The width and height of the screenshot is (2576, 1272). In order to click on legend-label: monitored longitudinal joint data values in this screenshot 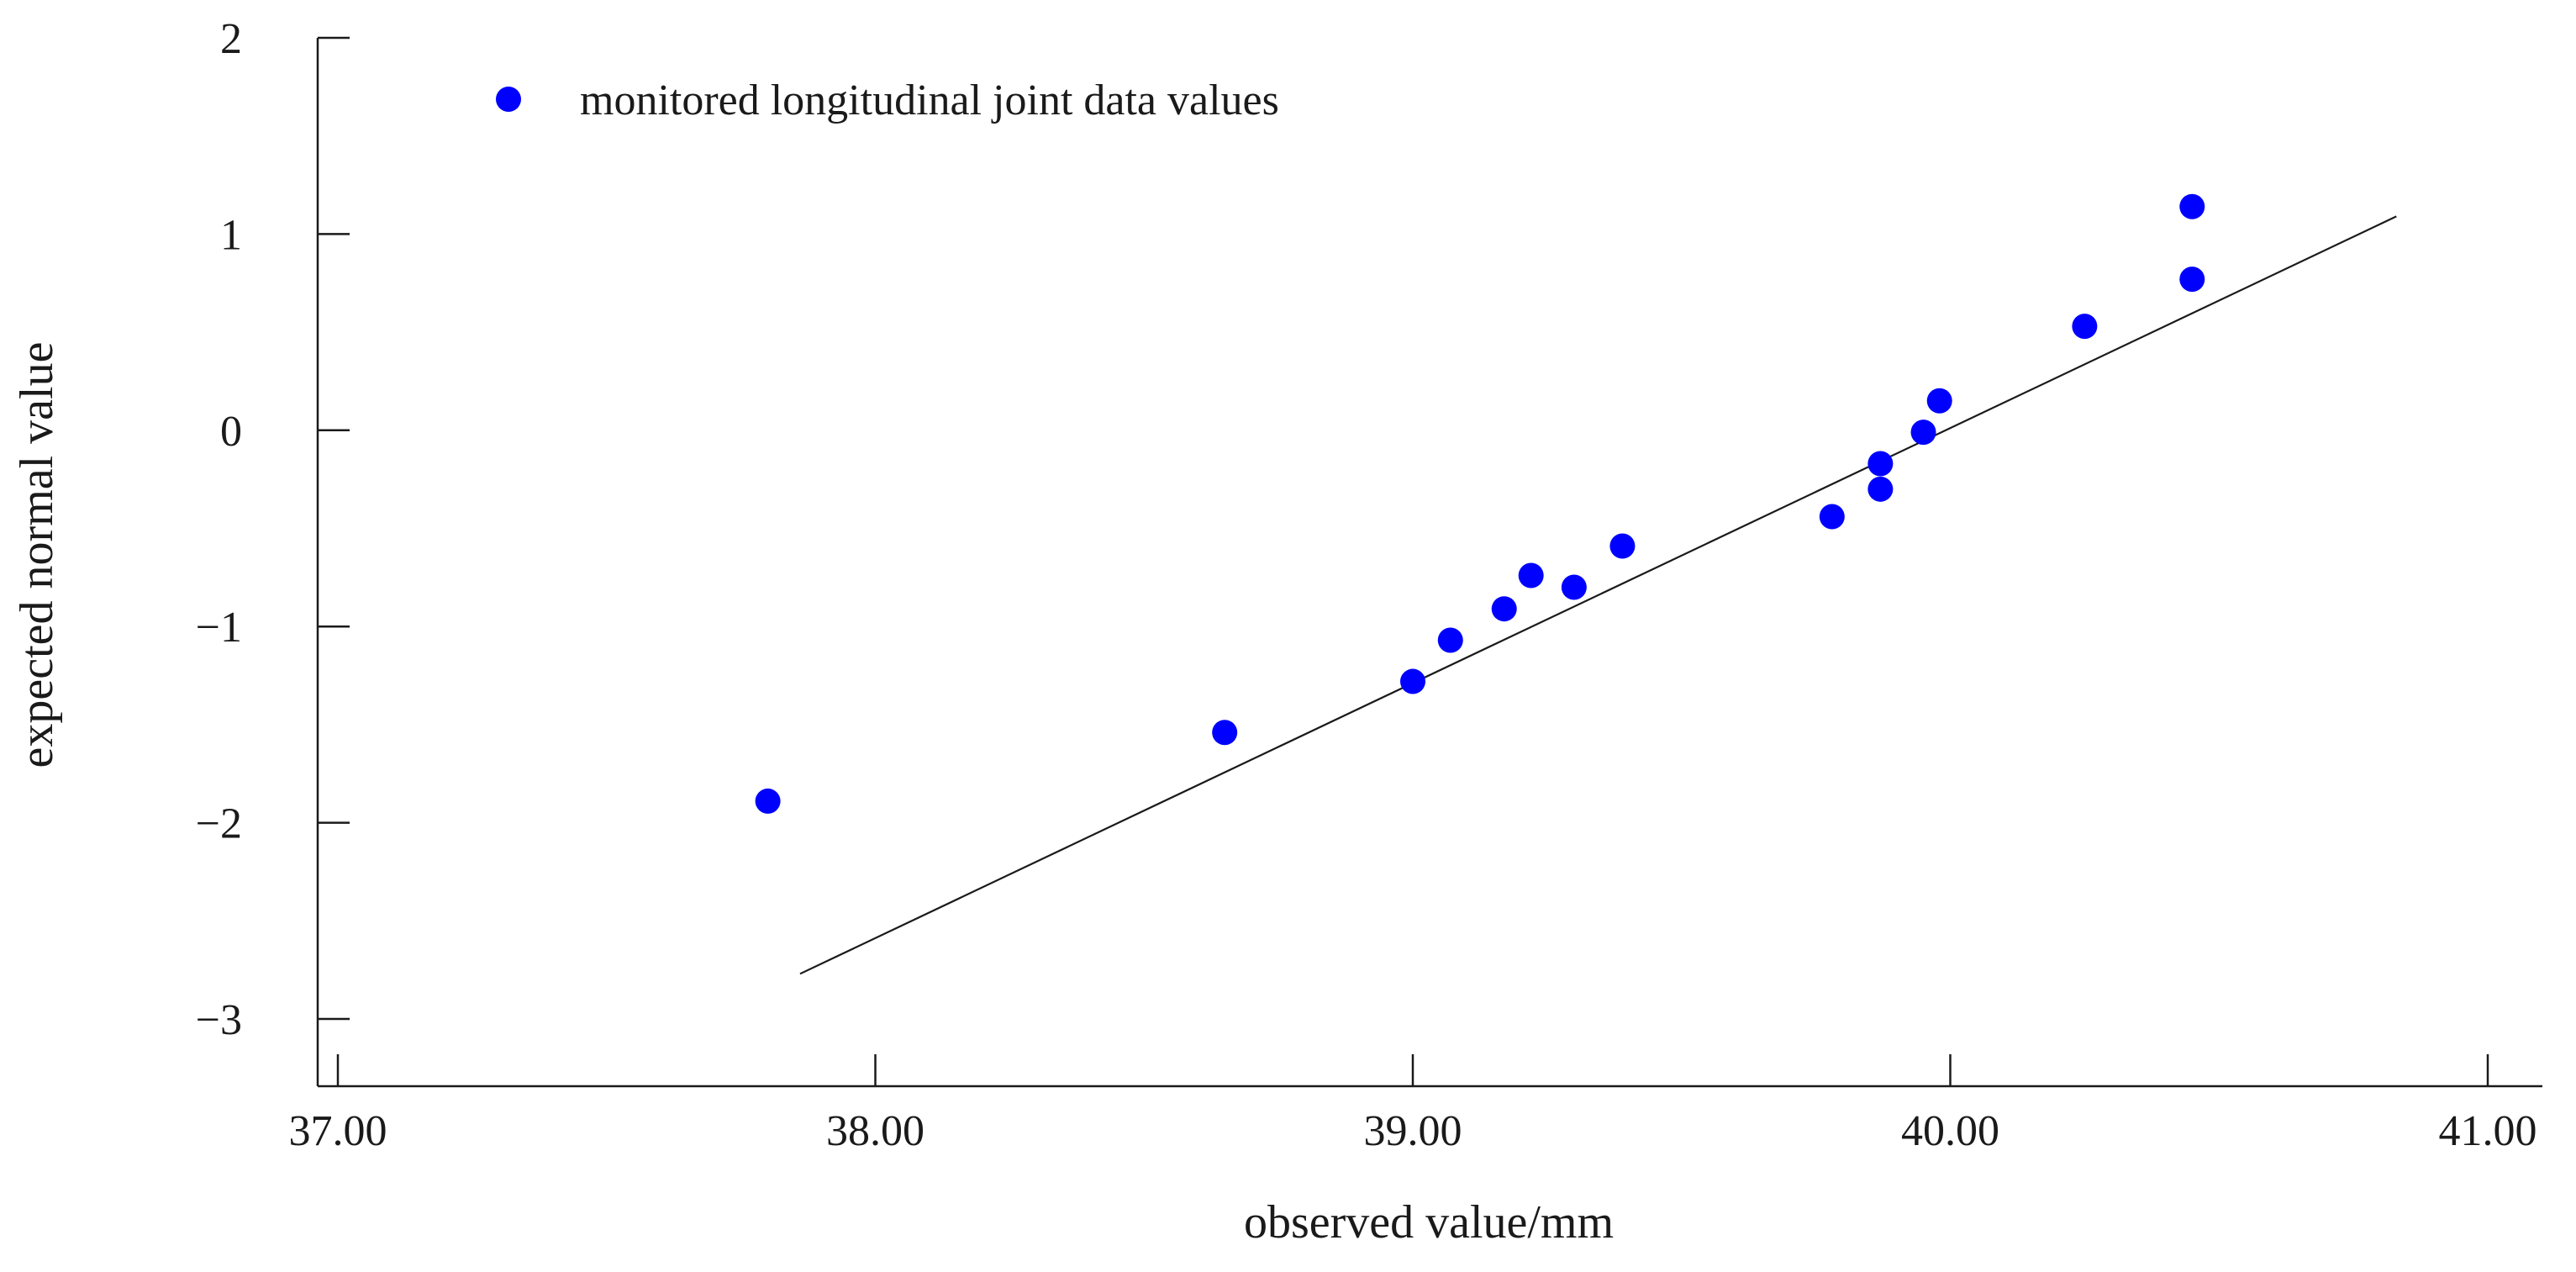, I will do `click(929, 100)`.